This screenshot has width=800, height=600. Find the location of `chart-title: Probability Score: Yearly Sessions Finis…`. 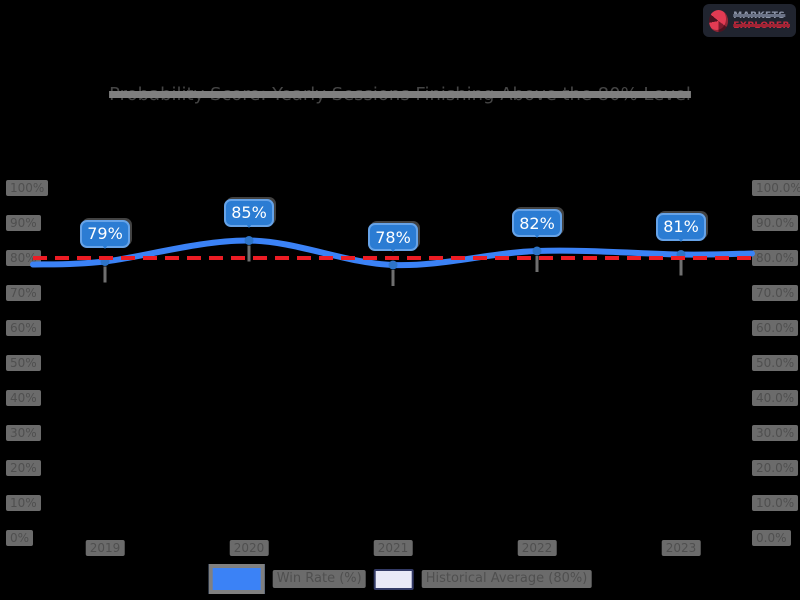

chart-title: Probability Score: Yearly Sessions Finis… is located at coordinates (400, 94).